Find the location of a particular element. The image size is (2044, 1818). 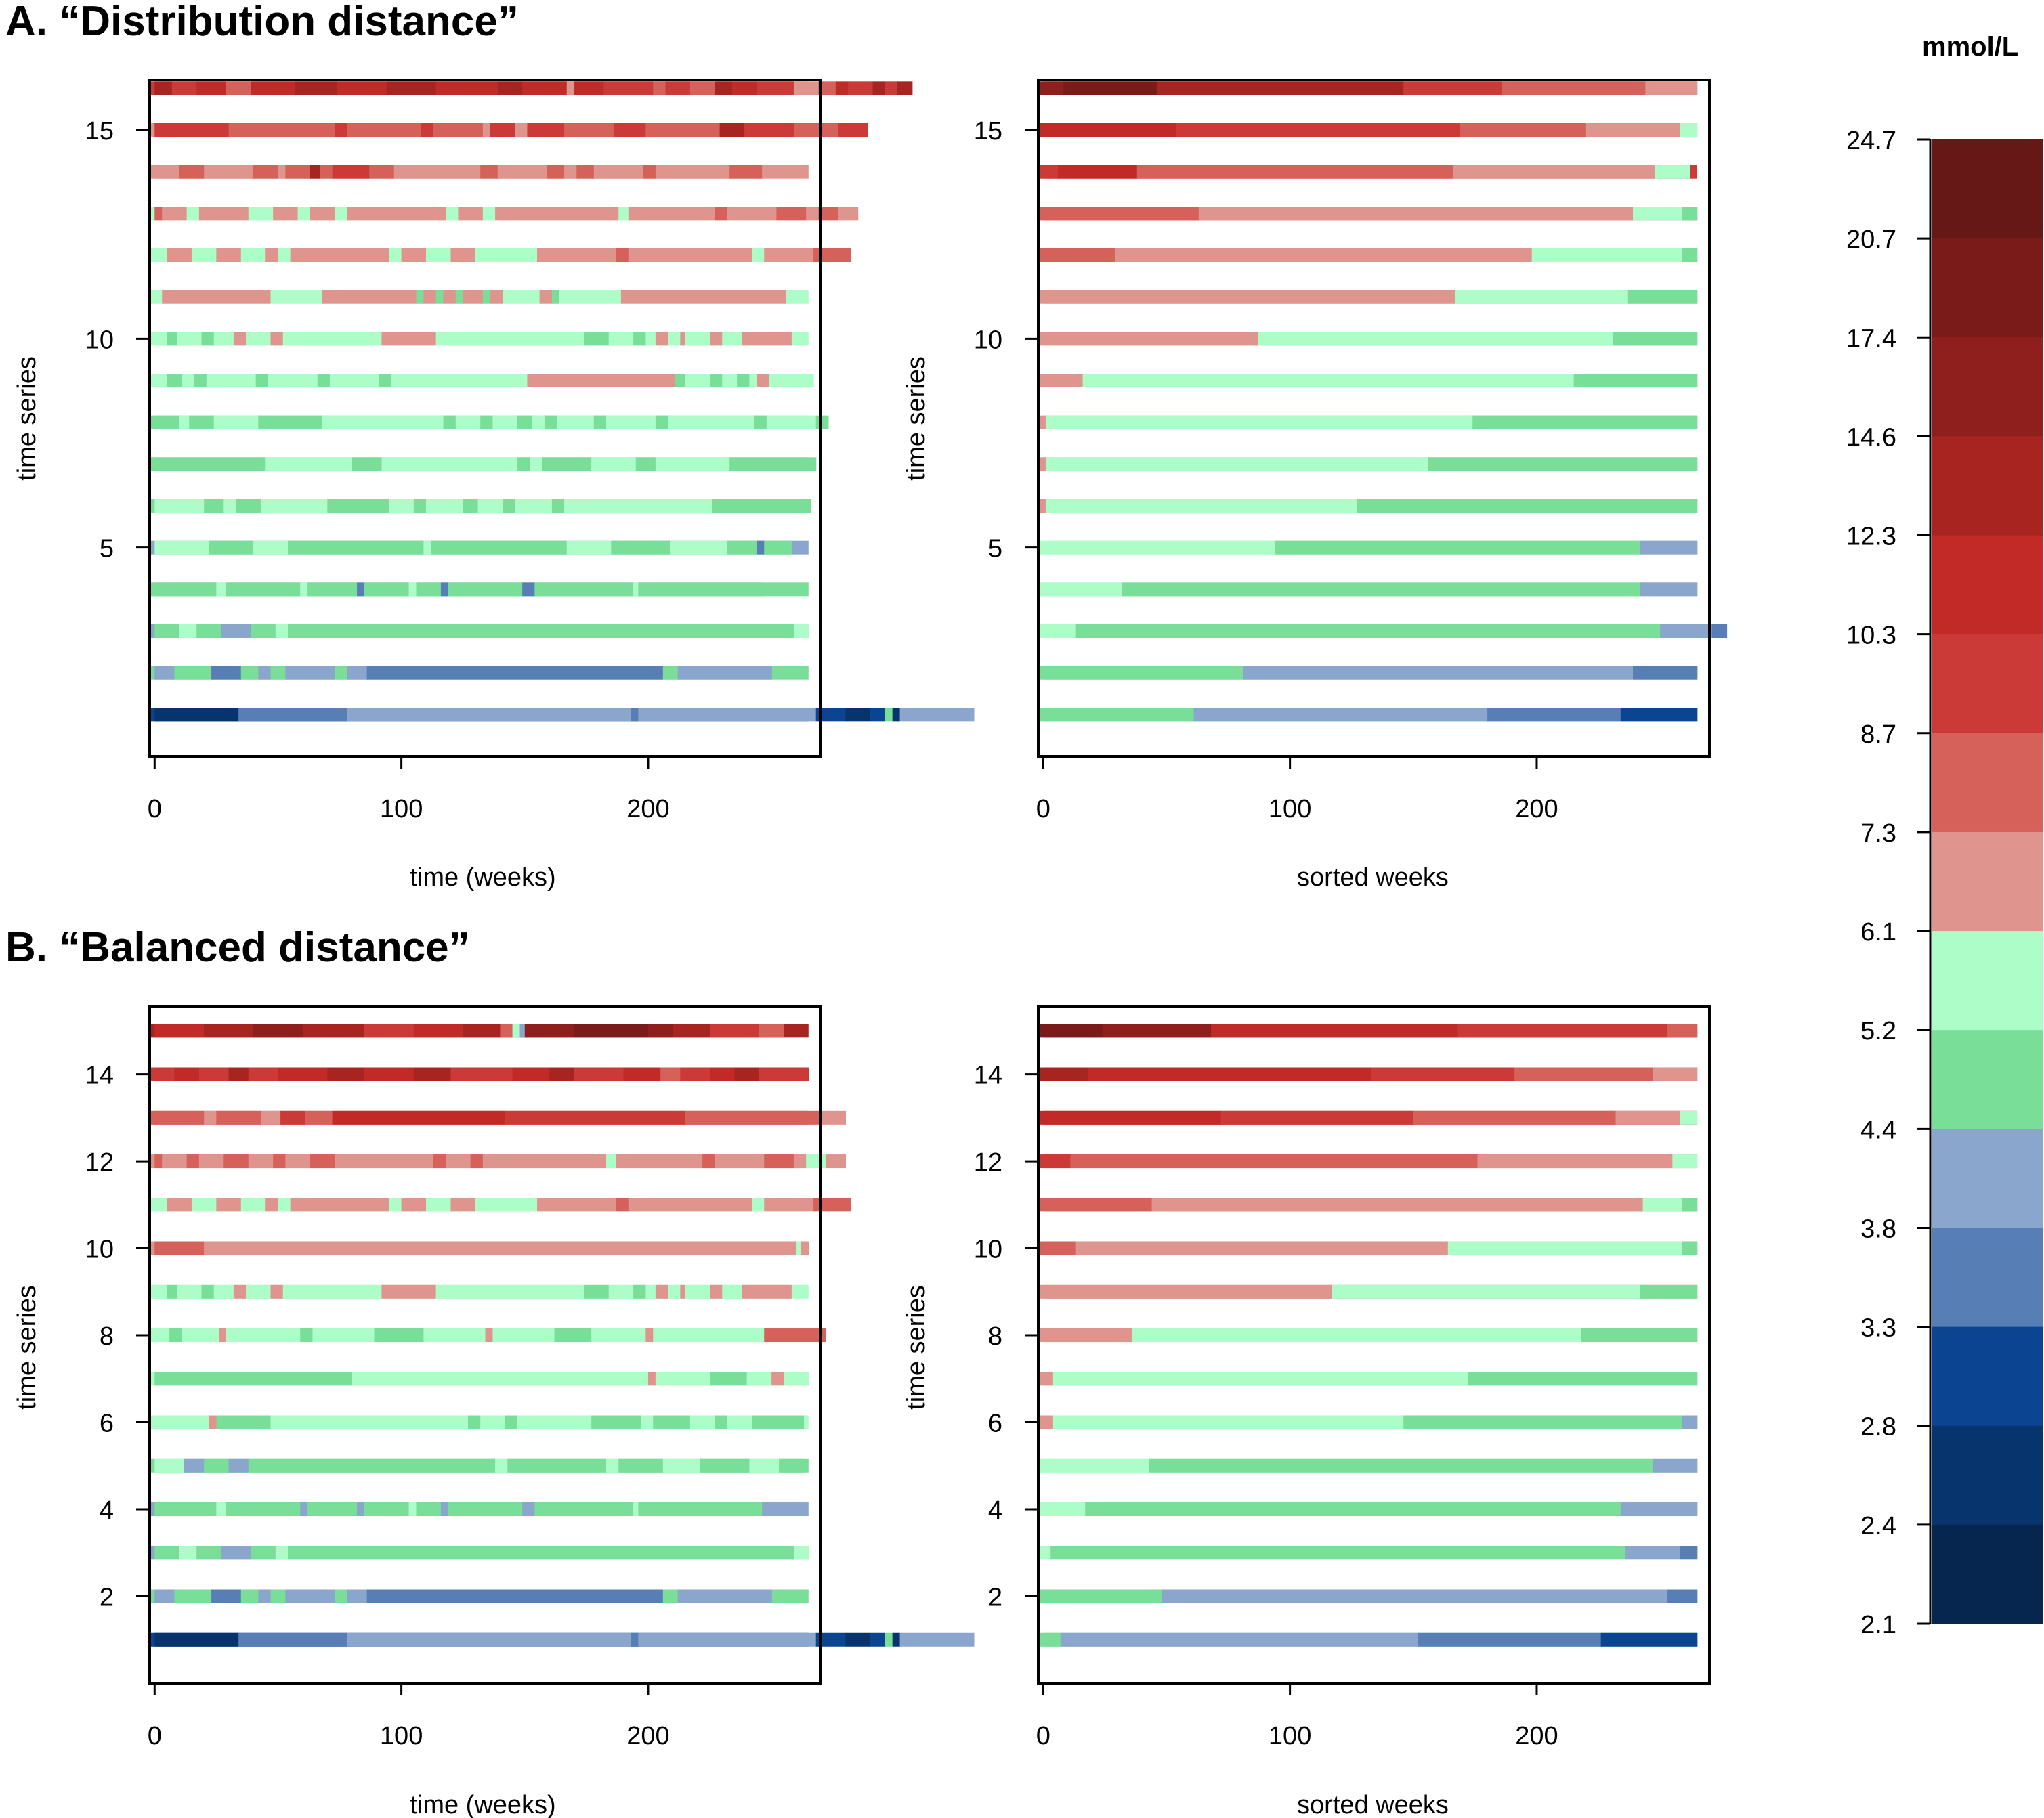

x-tick-label: 100 is located at coordinates (401, 1736).